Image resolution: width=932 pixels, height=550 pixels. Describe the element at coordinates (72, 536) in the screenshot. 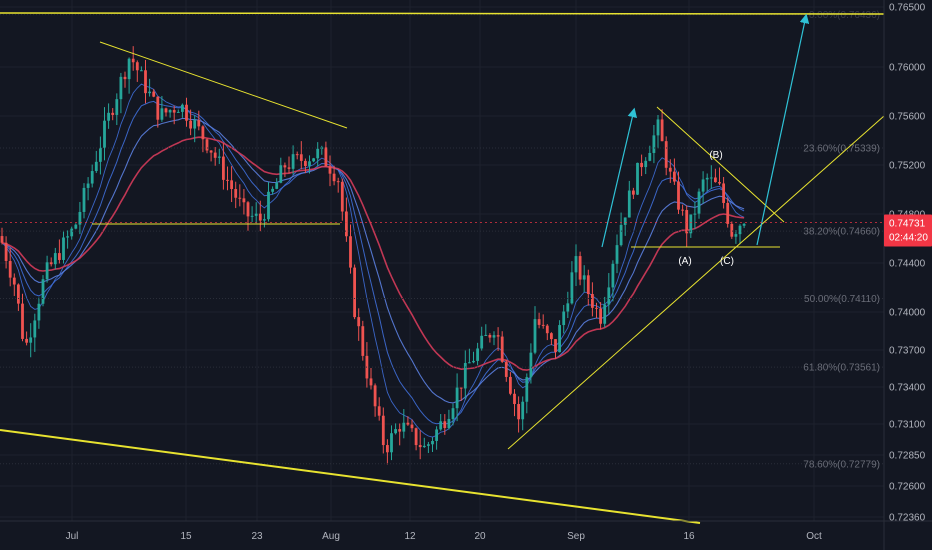

I see `time-tick-label: Jul` at that location.